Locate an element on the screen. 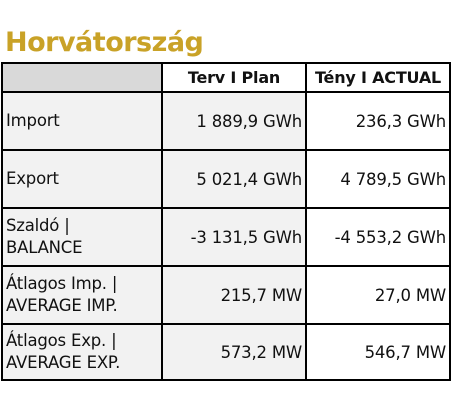  row-label-line1: Export is located at coordinates (32, 178).